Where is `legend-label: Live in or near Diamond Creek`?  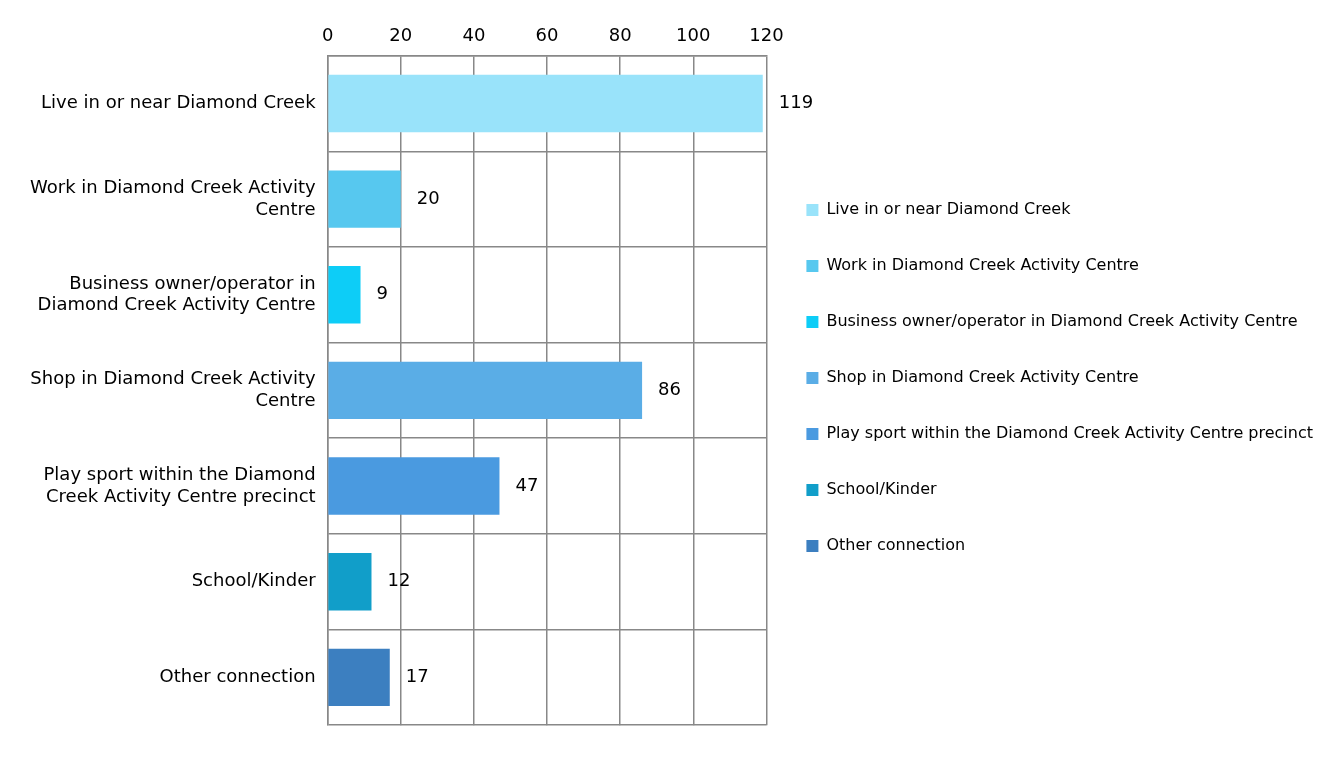 legend-label: Live in or near Diamond Creek is located at coordinates (949, 209).